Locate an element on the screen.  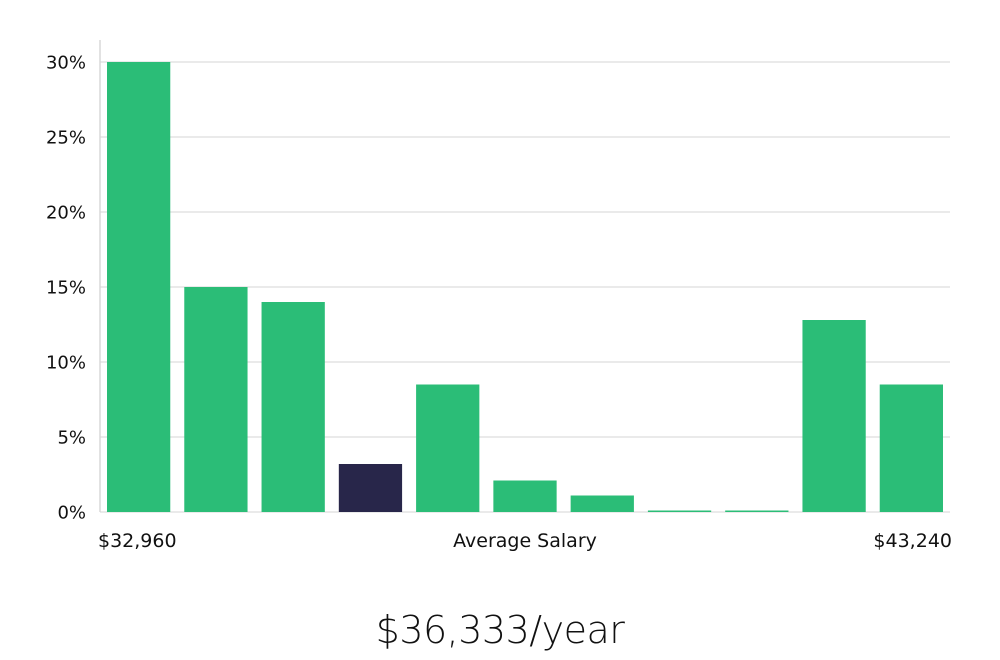
x-axis-title: Average Salary is located at coordinates (525, 541).